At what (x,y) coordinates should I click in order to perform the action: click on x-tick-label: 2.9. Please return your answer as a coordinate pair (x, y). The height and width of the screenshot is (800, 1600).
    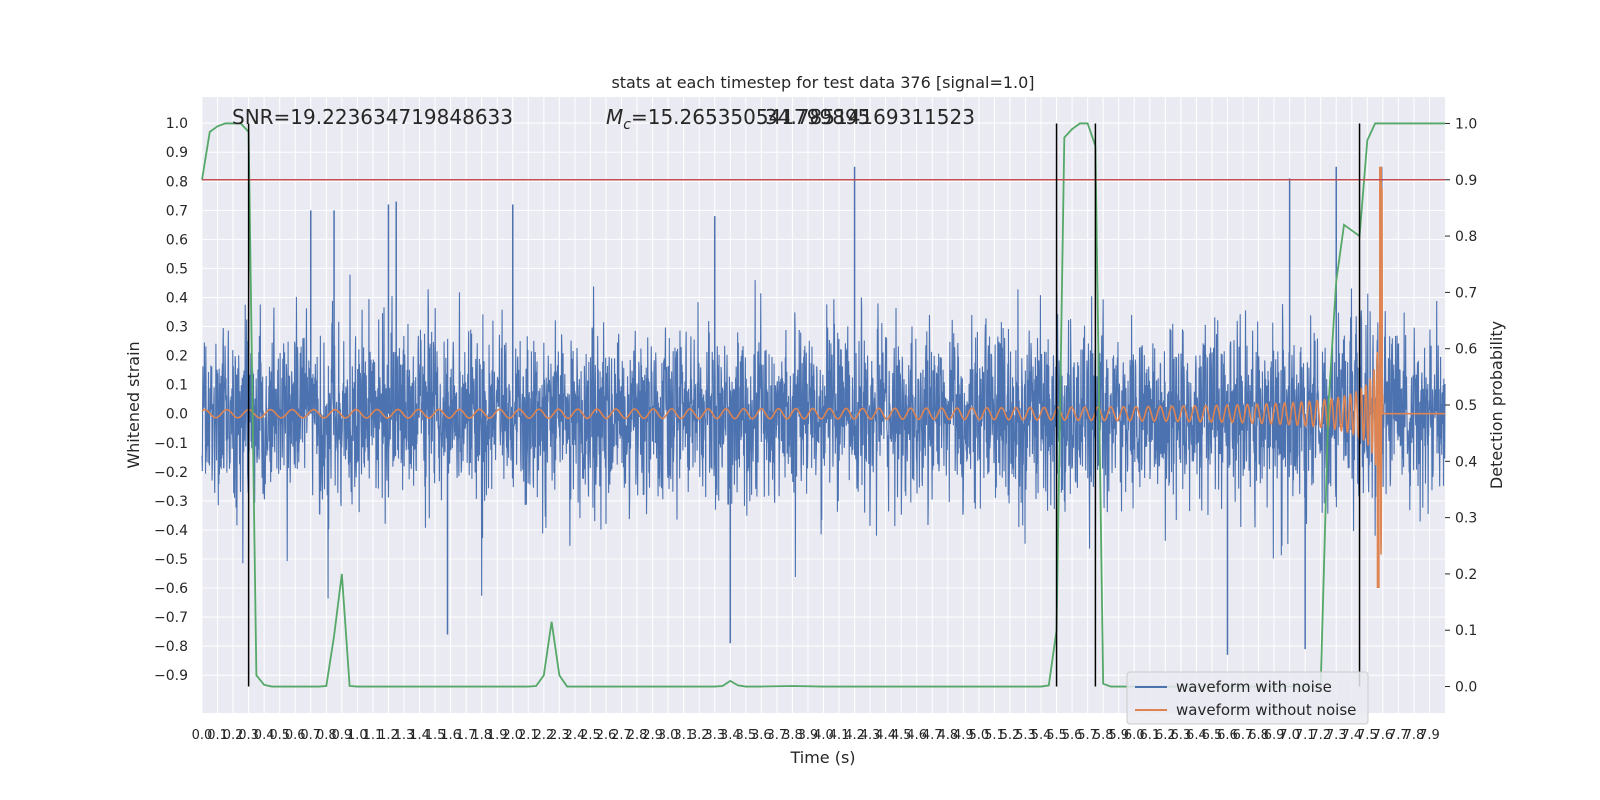
    Looking at the image, I should click on (652, 735).